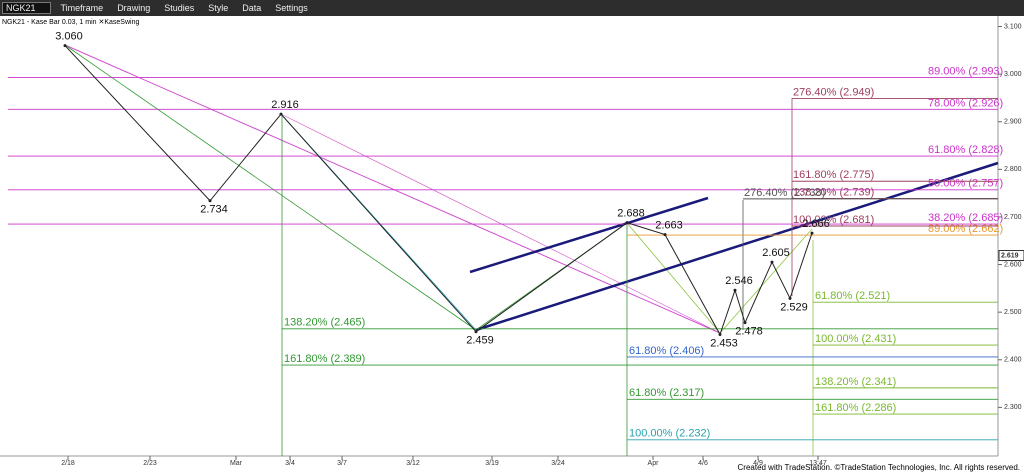 The image size is (1024, 474). Describe the element at coordinates (855, 382) in the screenshot. I see `level-label: 138.20% (2.341)` at that location.